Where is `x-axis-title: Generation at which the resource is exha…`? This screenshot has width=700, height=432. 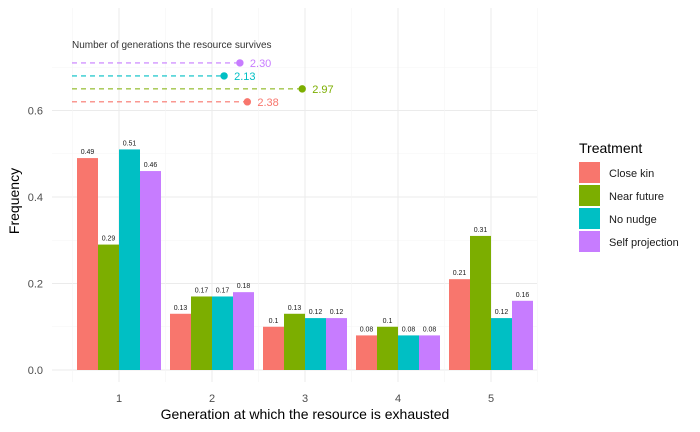
x-axis-title: Generation at which the resource is exha… is located at coordinates (305, 414).